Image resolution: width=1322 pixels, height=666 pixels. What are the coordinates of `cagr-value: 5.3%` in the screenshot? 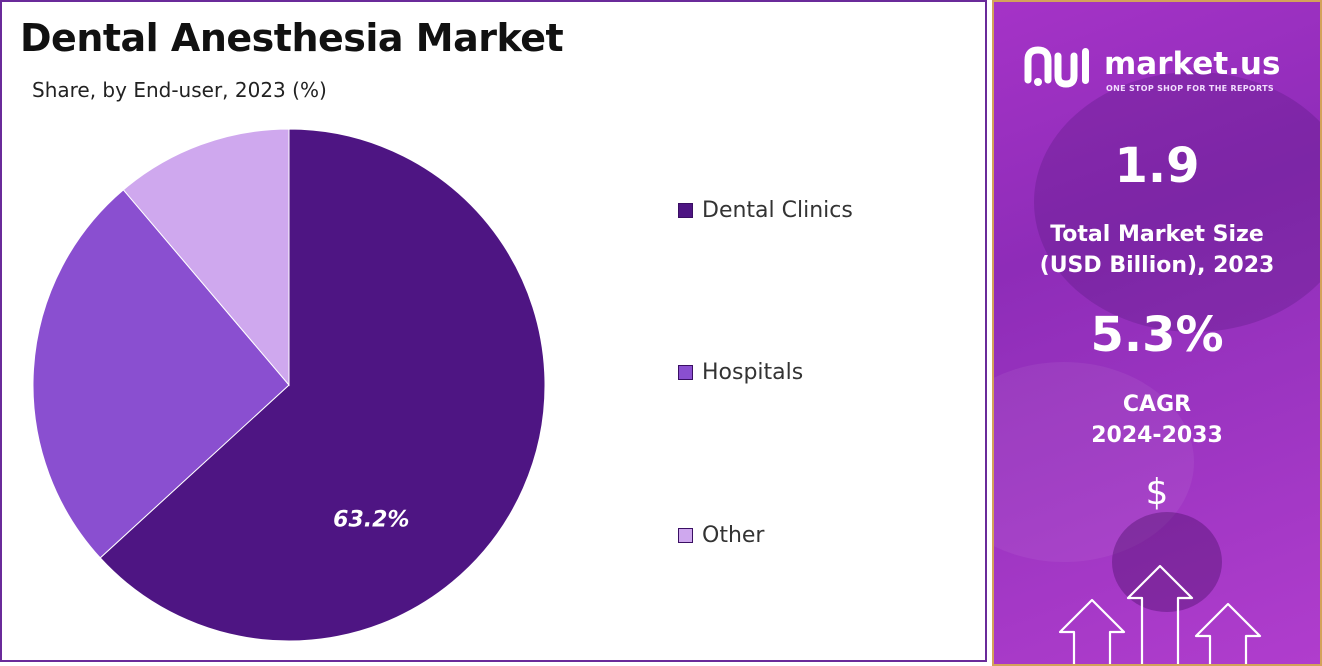 It's located at (1157, 335).